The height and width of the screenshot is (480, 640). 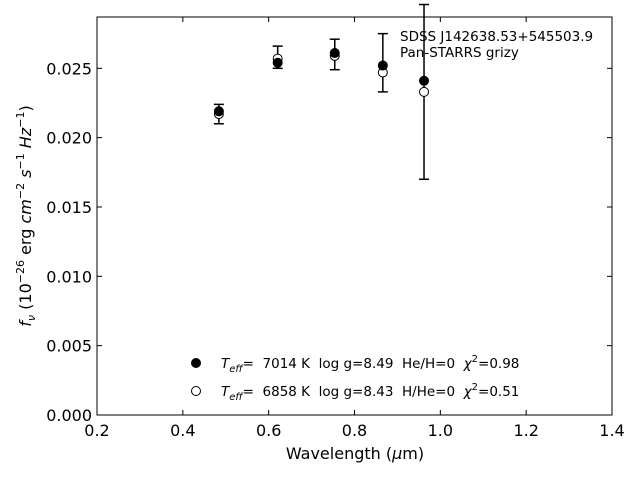 What do you see at coordinates (182, 430) in the screenshot?
I see `x-tick-label: 0.4` at bounding box center [182, 430].